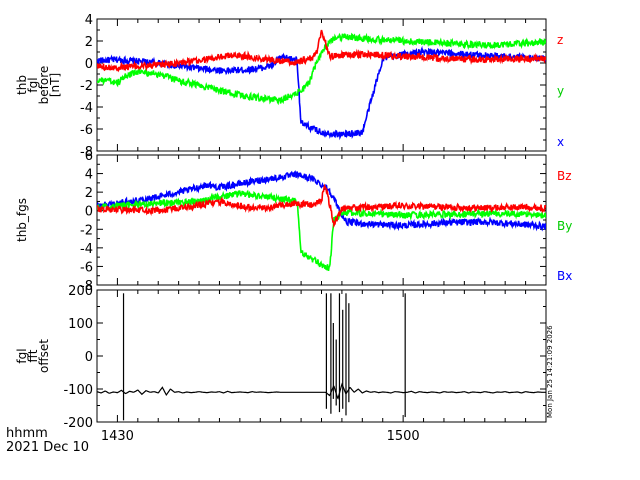 This screenshot has width=640, height=480. I want to click on timestamp-label: Mon Jan 25 14:21:09 2026, so click(550, 371).